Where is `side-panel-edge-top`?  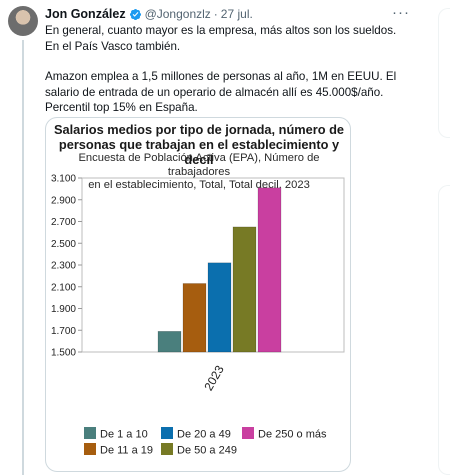
side-panel-edge-top is located at coordinates (444, 73).